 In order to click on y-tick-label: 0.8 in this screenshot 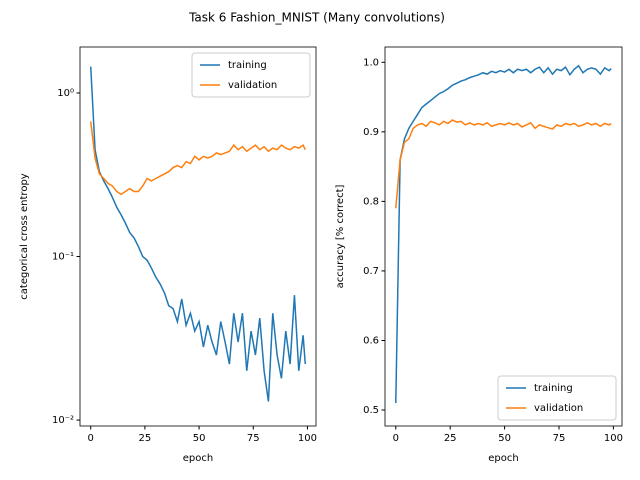, I will do `click(371, 201)`.